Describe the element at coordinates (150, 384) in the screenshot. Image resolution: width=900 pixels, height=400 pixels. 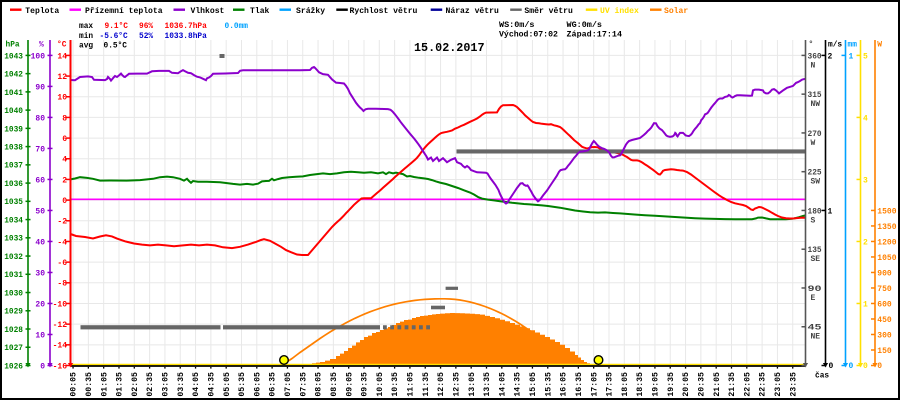
I see `svg-text: 02:35` at that location.